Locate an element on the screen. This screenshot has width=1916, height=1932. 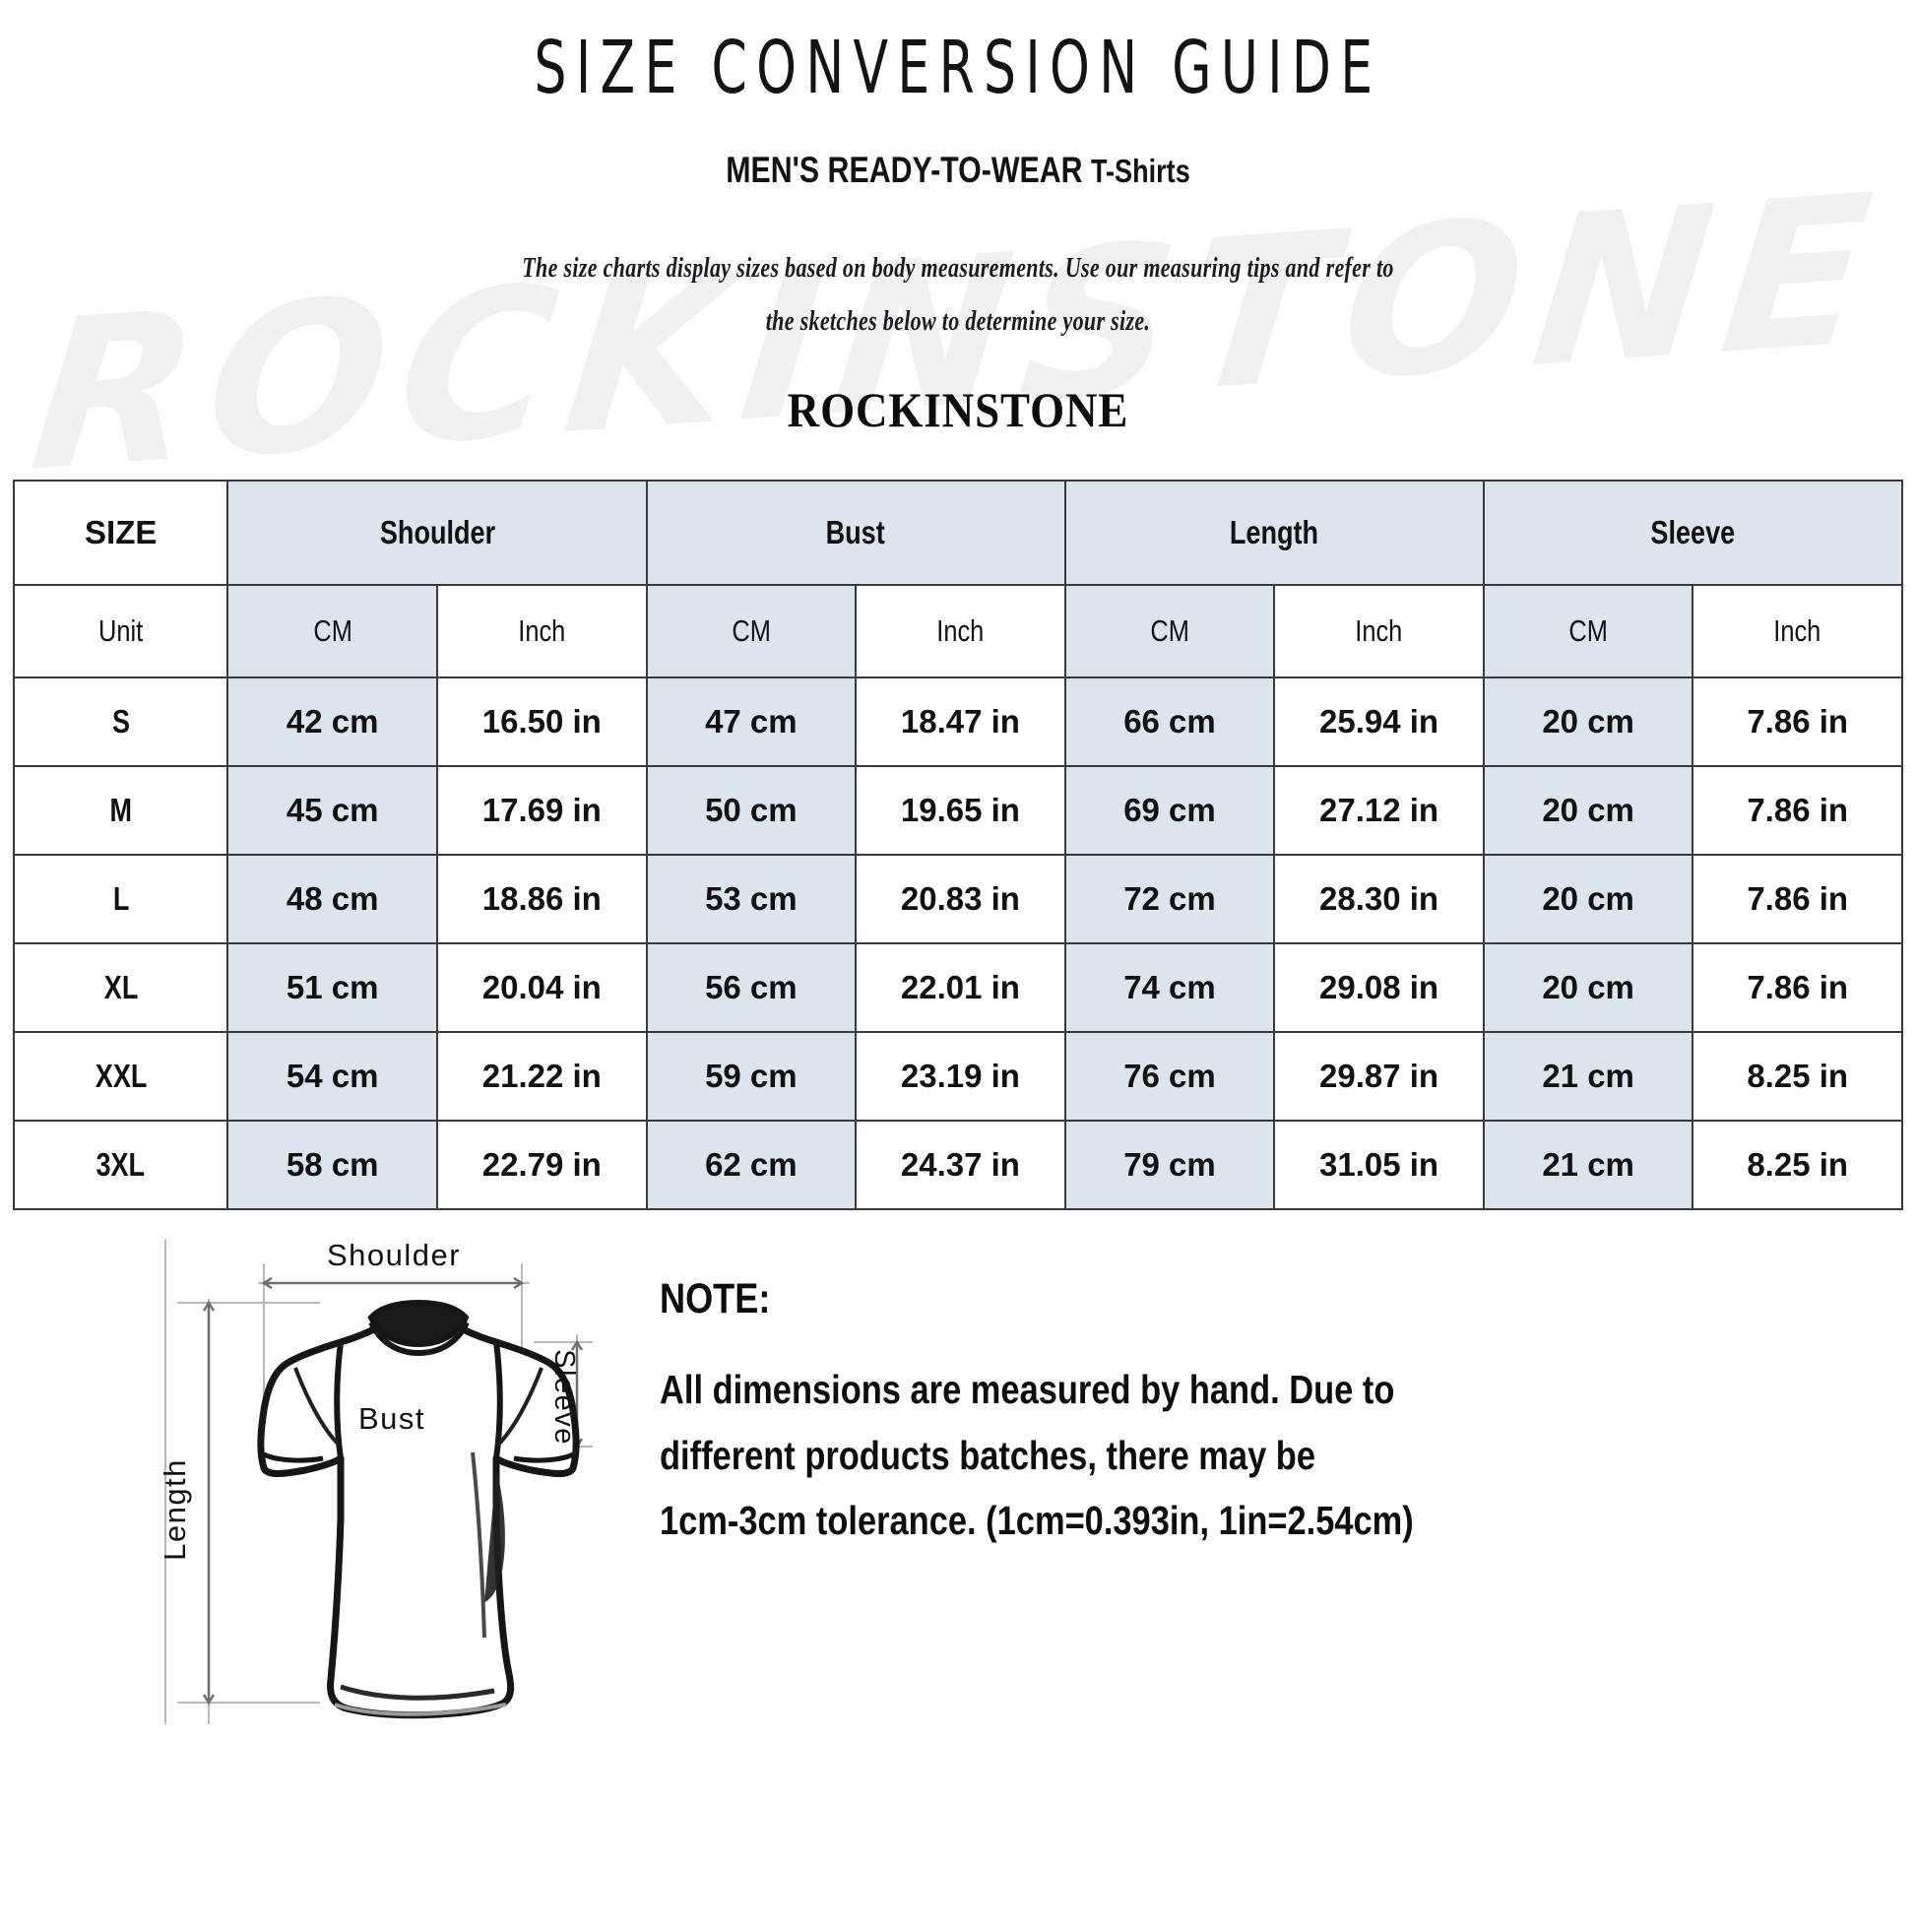
cell-m-inch-0: 17.69 in is located at coordinates (542, 811).